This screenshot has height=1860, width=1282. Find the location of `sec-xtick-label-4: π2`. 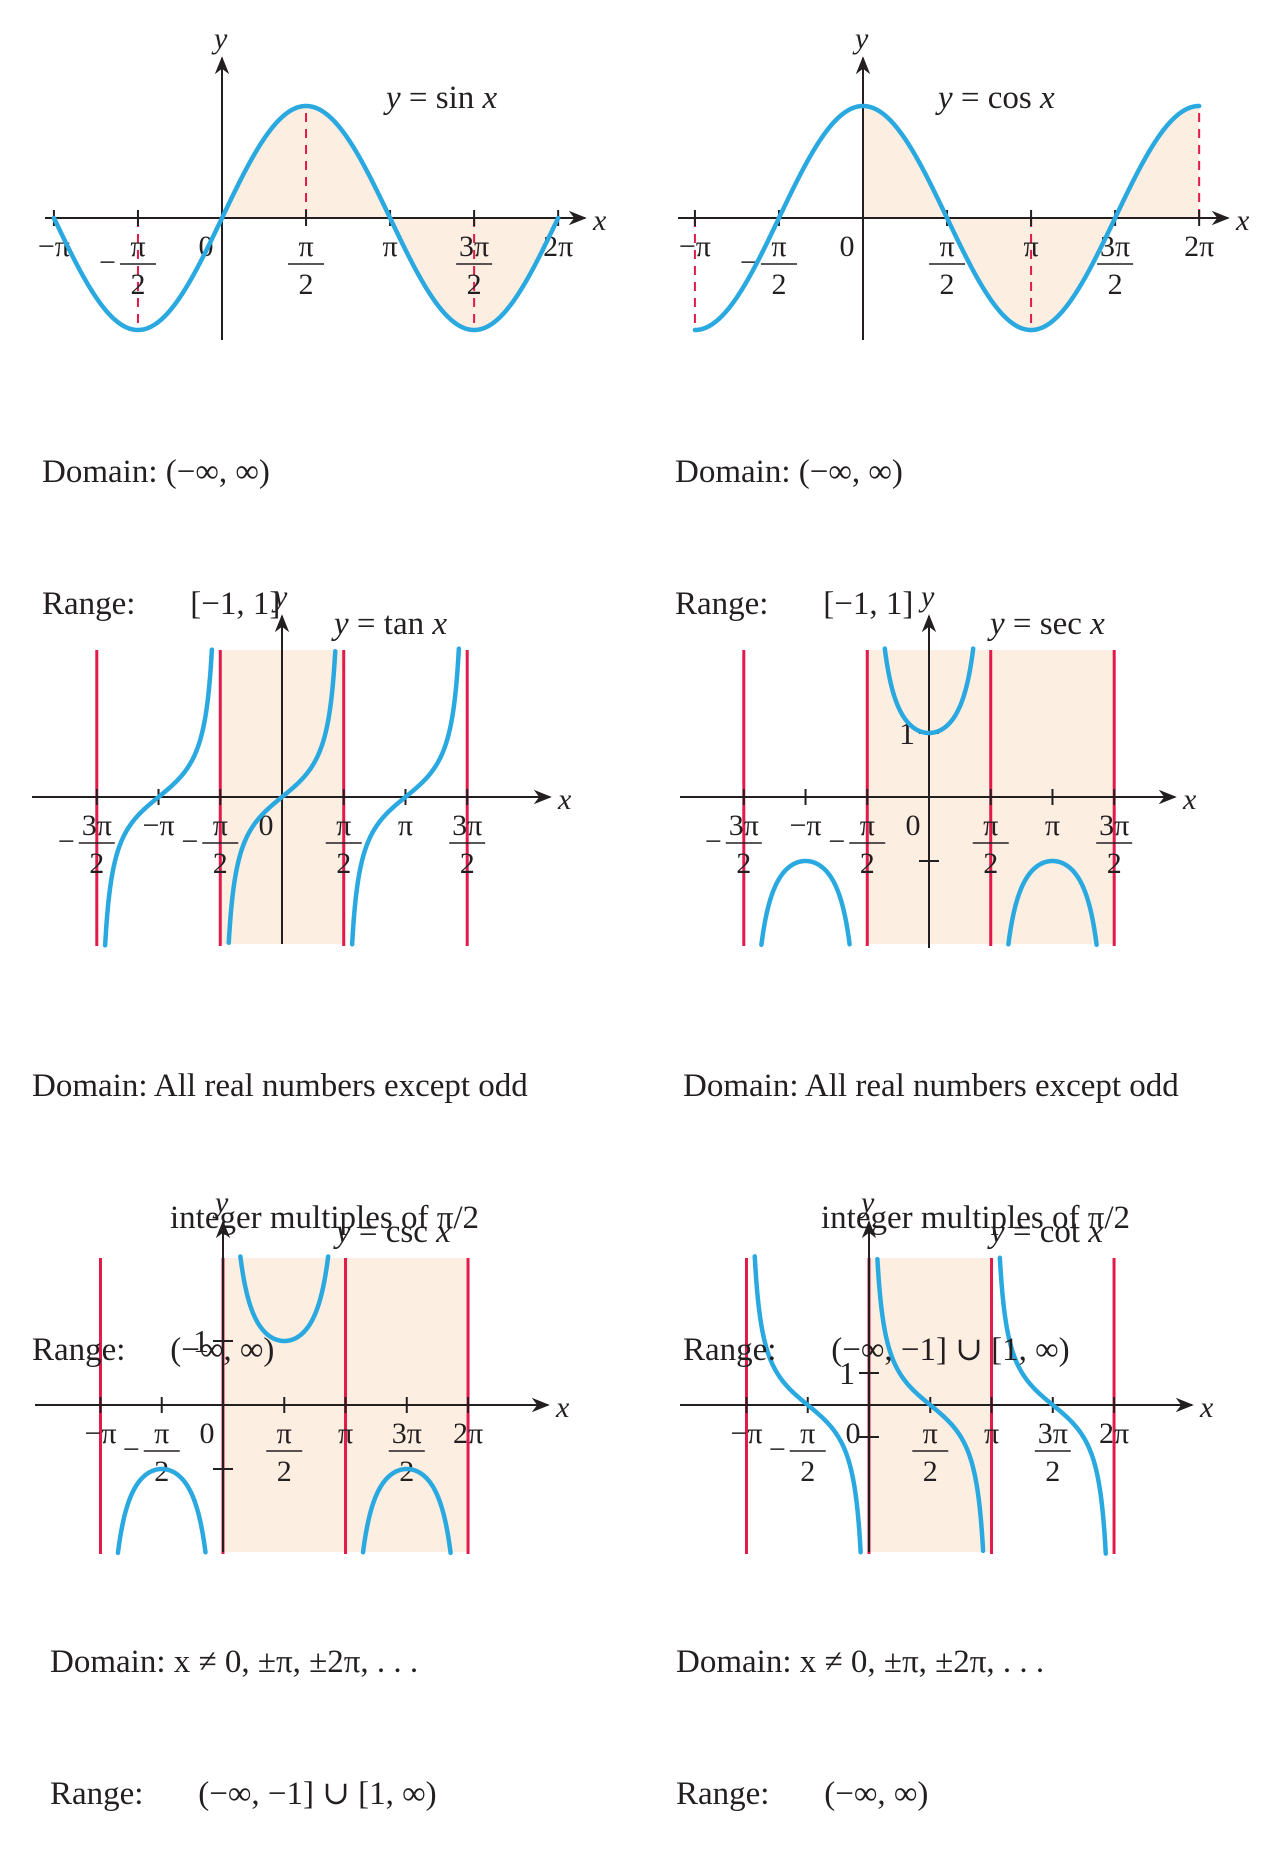

sec-xtick-label-4: π2 is located at coordinates (990, 844).